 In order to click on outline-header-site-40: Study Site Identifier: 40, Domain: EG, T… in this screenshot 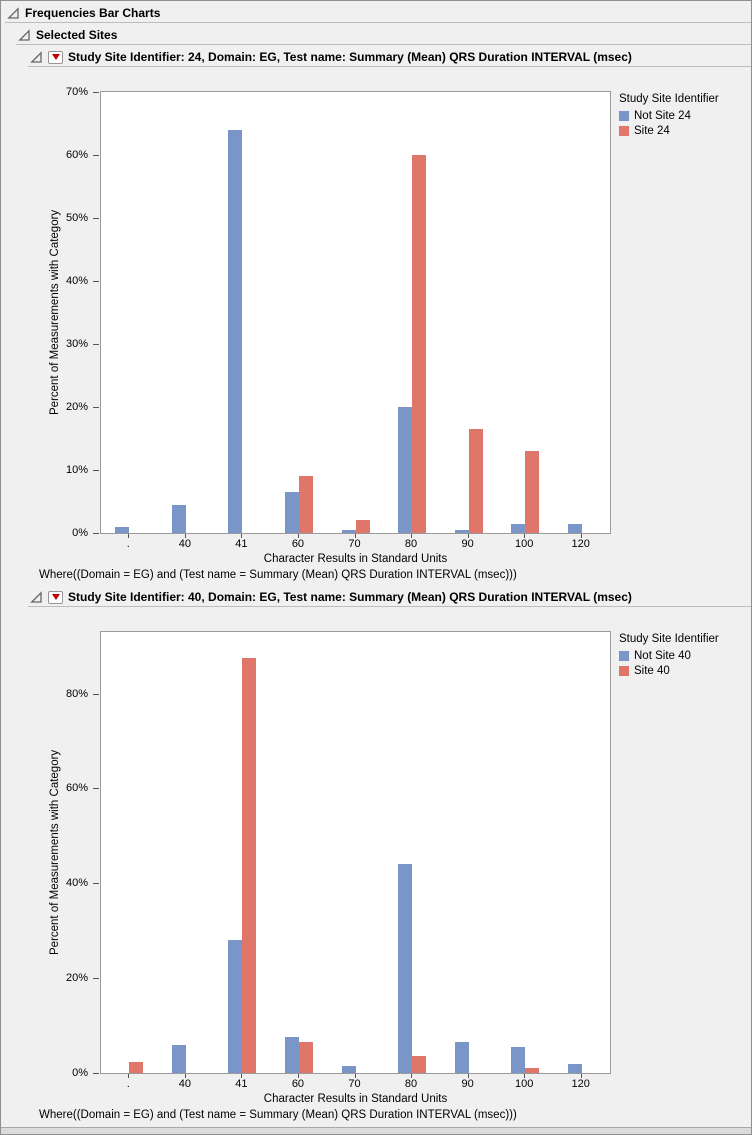, I will do `click(331, 597)`.